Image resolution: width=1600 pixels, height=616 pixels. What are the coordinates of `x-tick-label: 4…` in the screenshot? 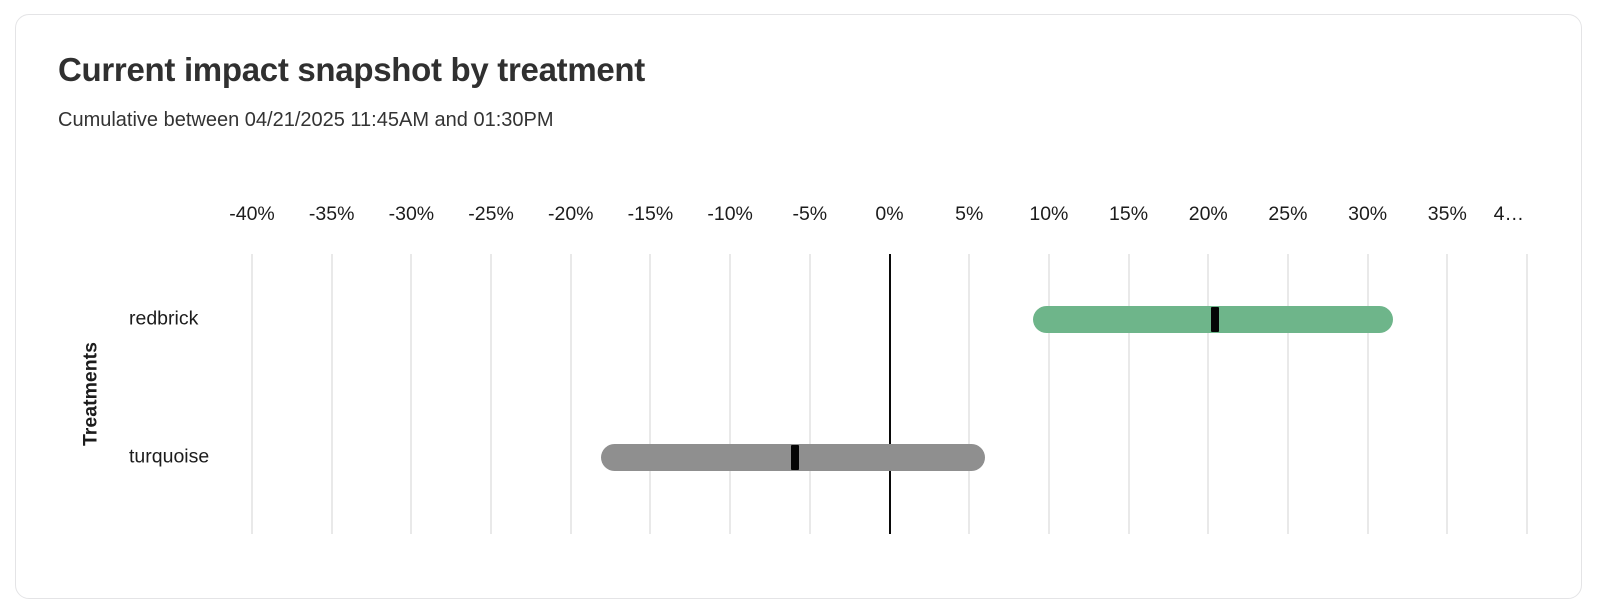 It's located at (1508, 214).